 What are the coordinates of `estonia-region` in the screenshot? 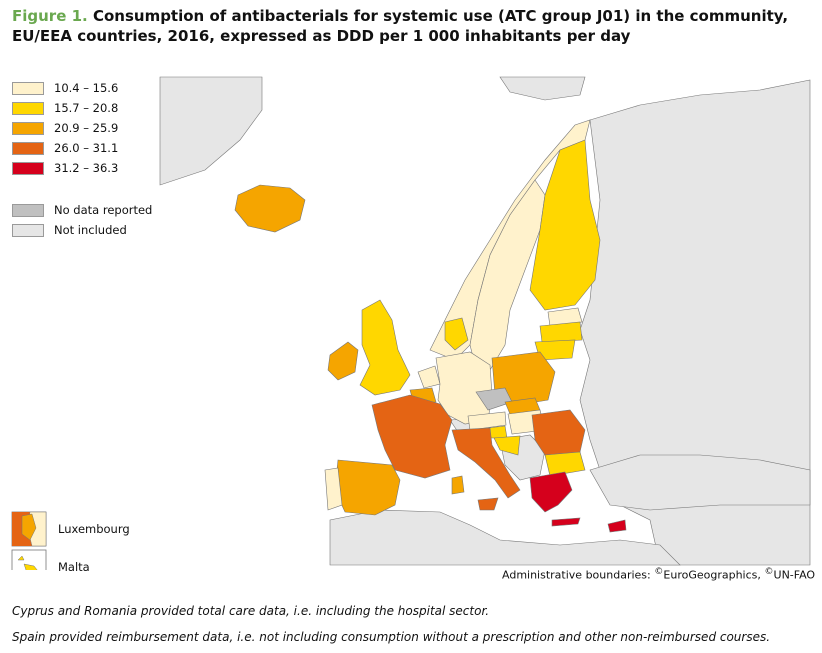 It's located at (565, 317).